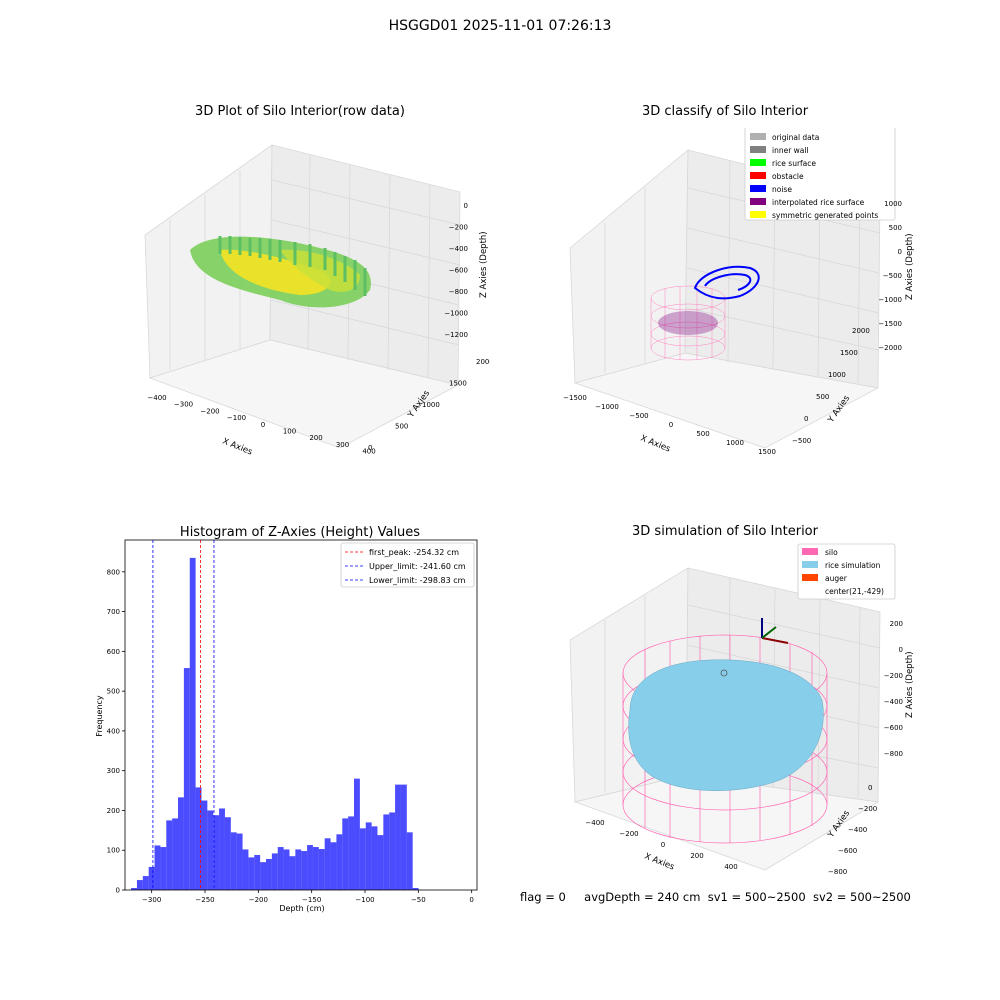 The image size is (1000, 1000). I want to click on x-tick-label: −50, so click(418, 900).